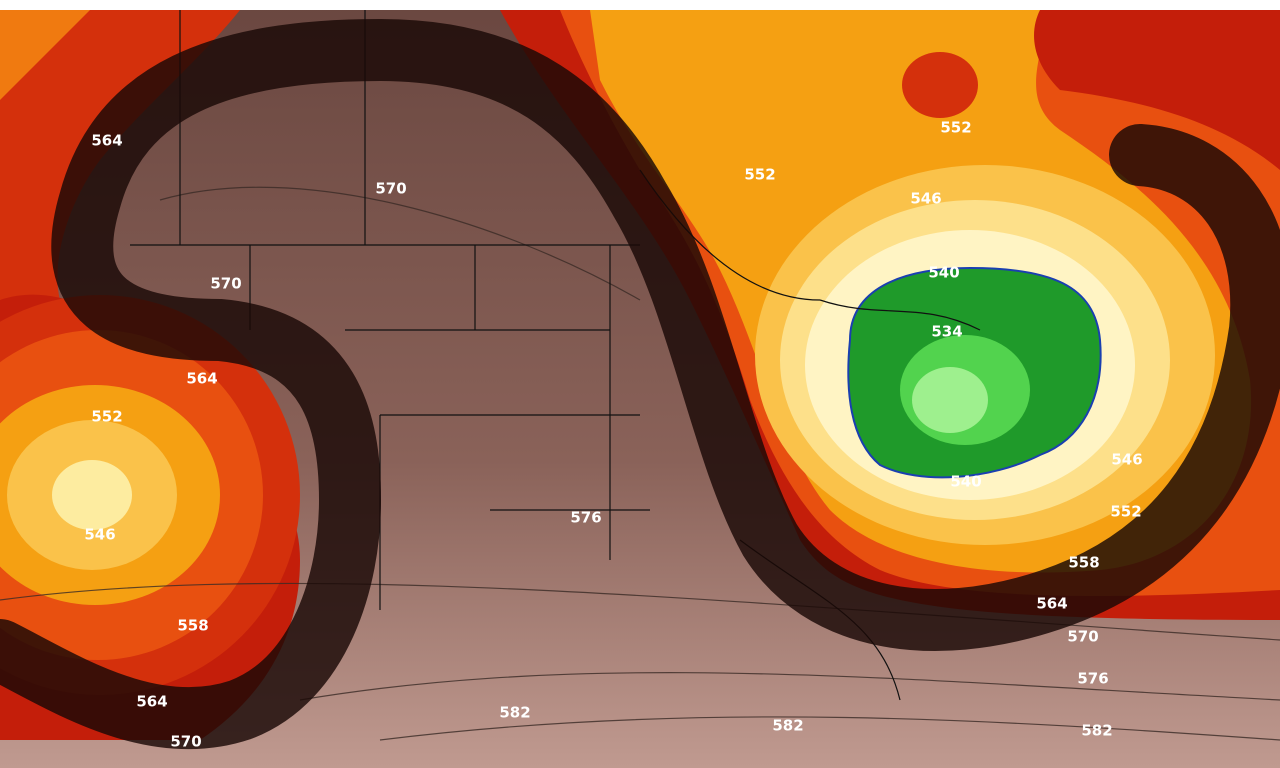 Image resolution: width=1280 pixels, height=768 pixels. What do you see at coordinates (1157, 90) in the screenshot?
I see `ne-red` at bounding box center [1157, 90].